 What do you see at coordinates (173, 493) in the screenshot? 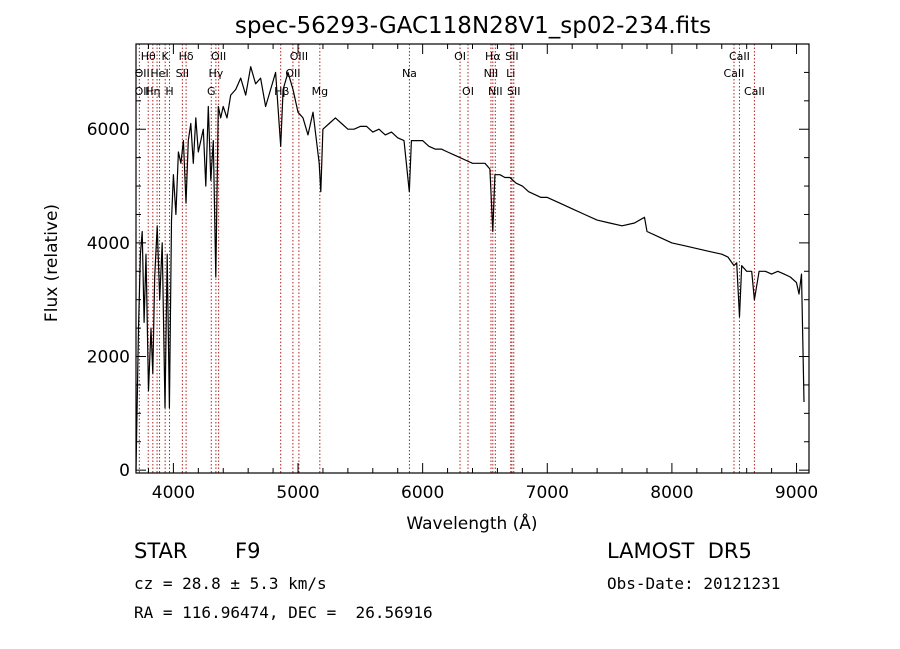
I see `x-tick-label: 4000` at bounding box center [173, 493].